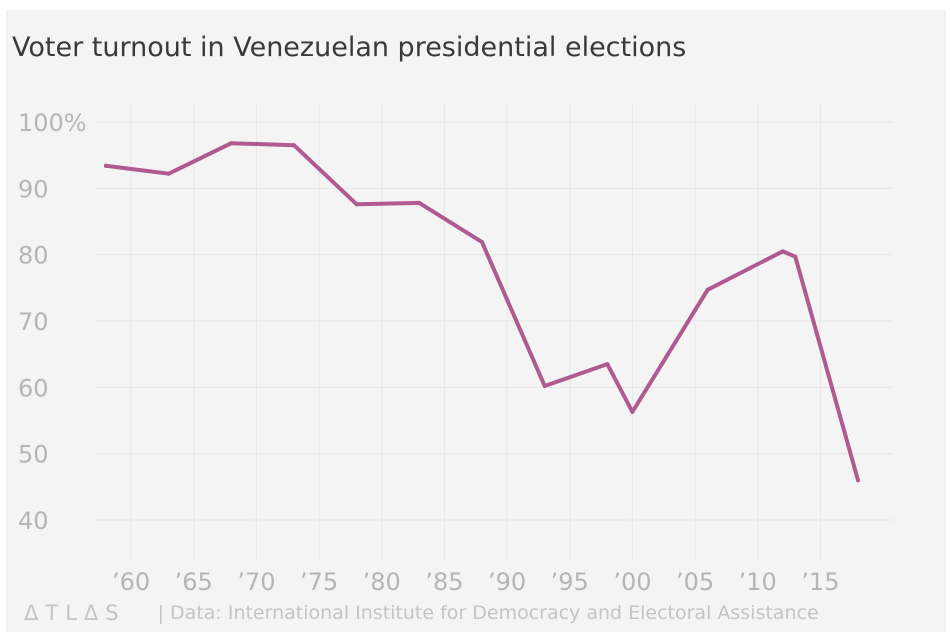 Image resolution: width=950 pixels, height=634 pixels. Describe the element at coordinates (256, 582) in the screenshot. I see `x-tick-label: ’70` at that location.